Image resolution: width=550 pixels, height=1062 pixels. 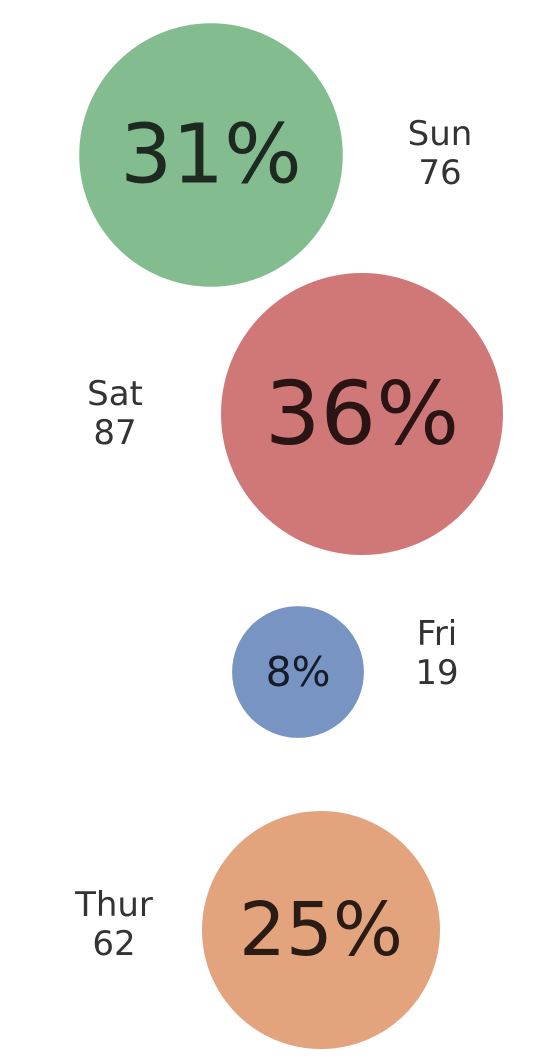 I want to click on bubble-label-fri: Fri 19, so click(x=436, y=653).